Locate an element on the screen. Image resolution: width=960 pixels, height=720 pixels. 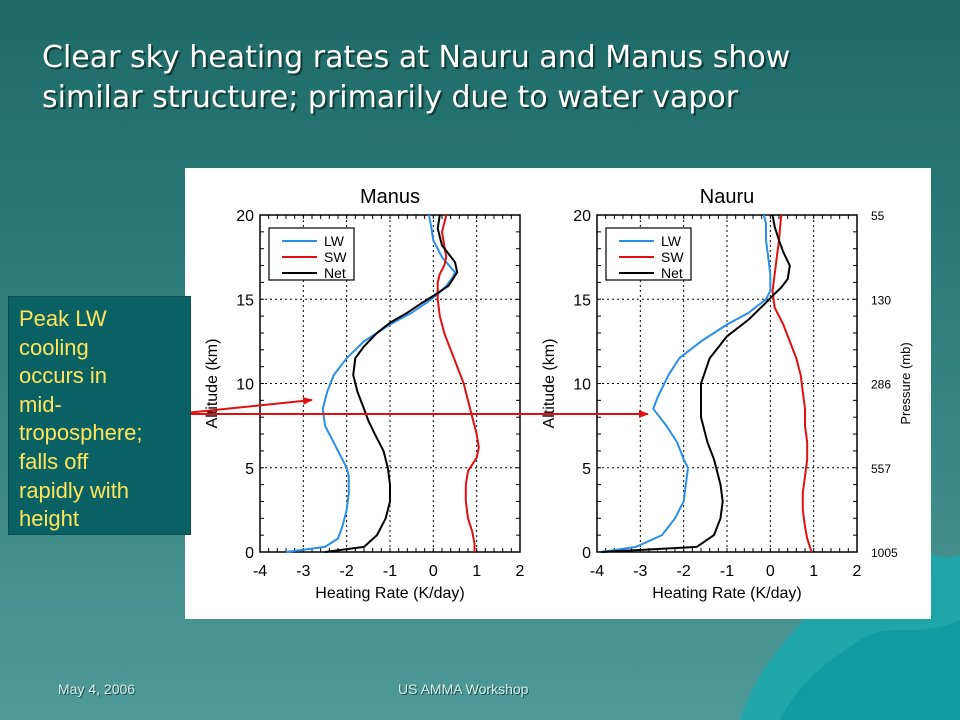
callout-line: mid- is located at coordinates (40, 404).